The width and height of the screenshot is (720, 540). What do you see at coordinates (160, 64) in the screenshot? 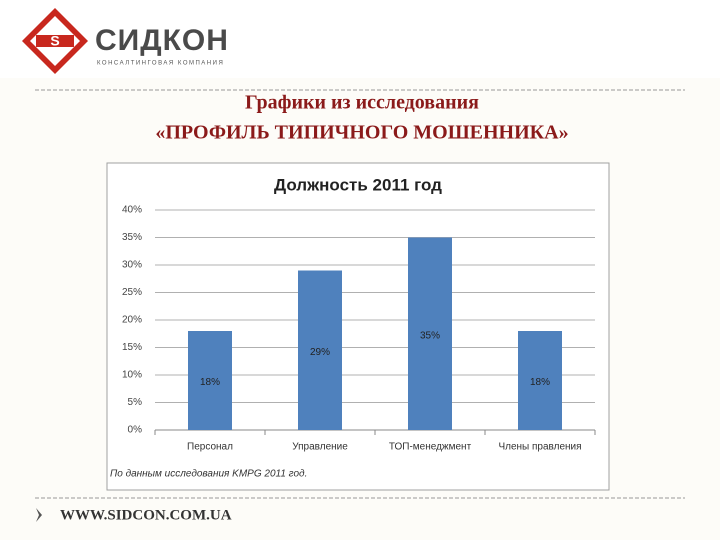
I see `logo-tagline: КОНСАЛТИНГОВАЯ КОМПАНИЯ` at bounding box center [160, 64].